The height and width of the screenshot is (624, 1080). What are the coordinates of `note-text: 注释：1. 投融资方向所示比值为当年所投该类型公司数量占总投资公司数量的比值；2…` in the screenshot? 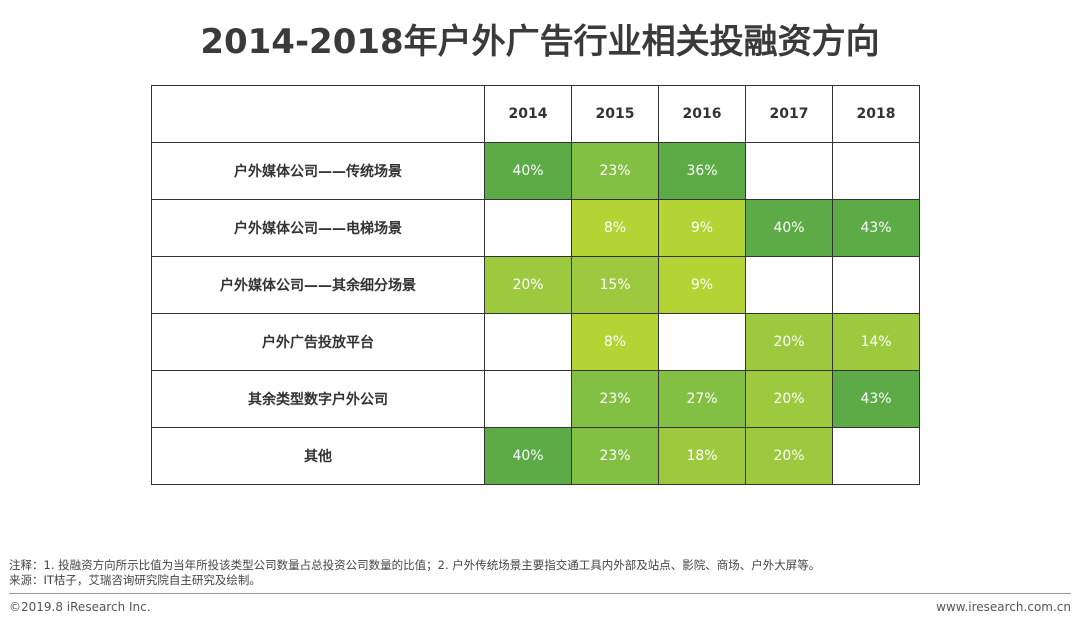 It's located at (415, 565).